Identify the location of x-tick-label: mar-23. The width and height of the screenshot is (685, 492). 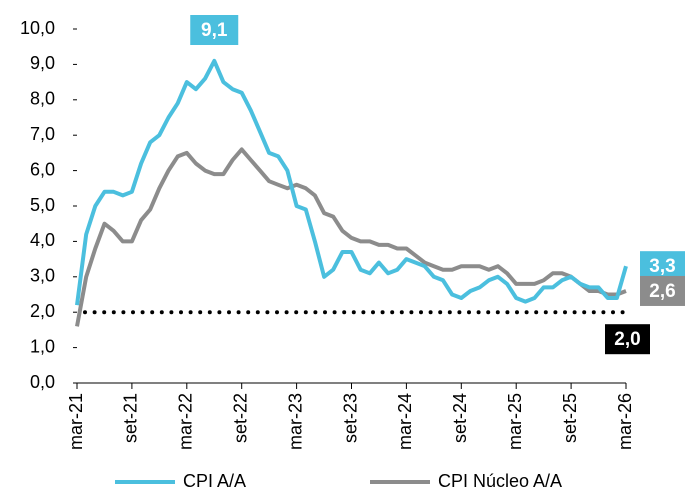
(295, 421).